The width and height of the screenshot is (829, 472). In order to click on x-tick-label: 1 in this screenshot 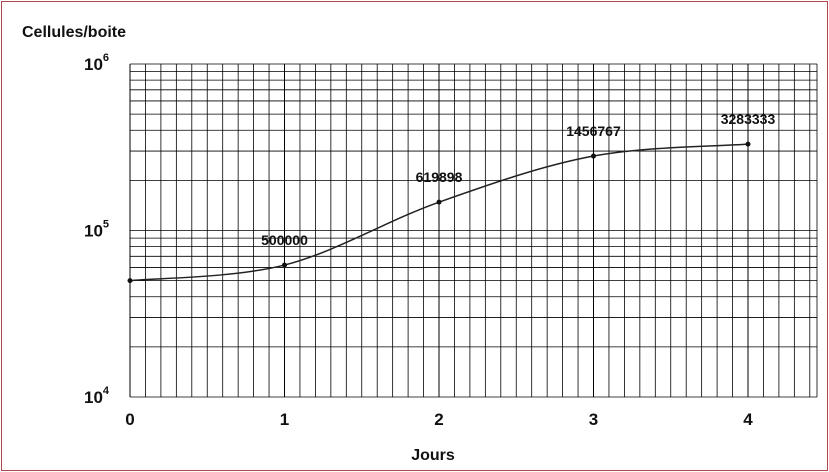, I will do `click(284, 419)`.